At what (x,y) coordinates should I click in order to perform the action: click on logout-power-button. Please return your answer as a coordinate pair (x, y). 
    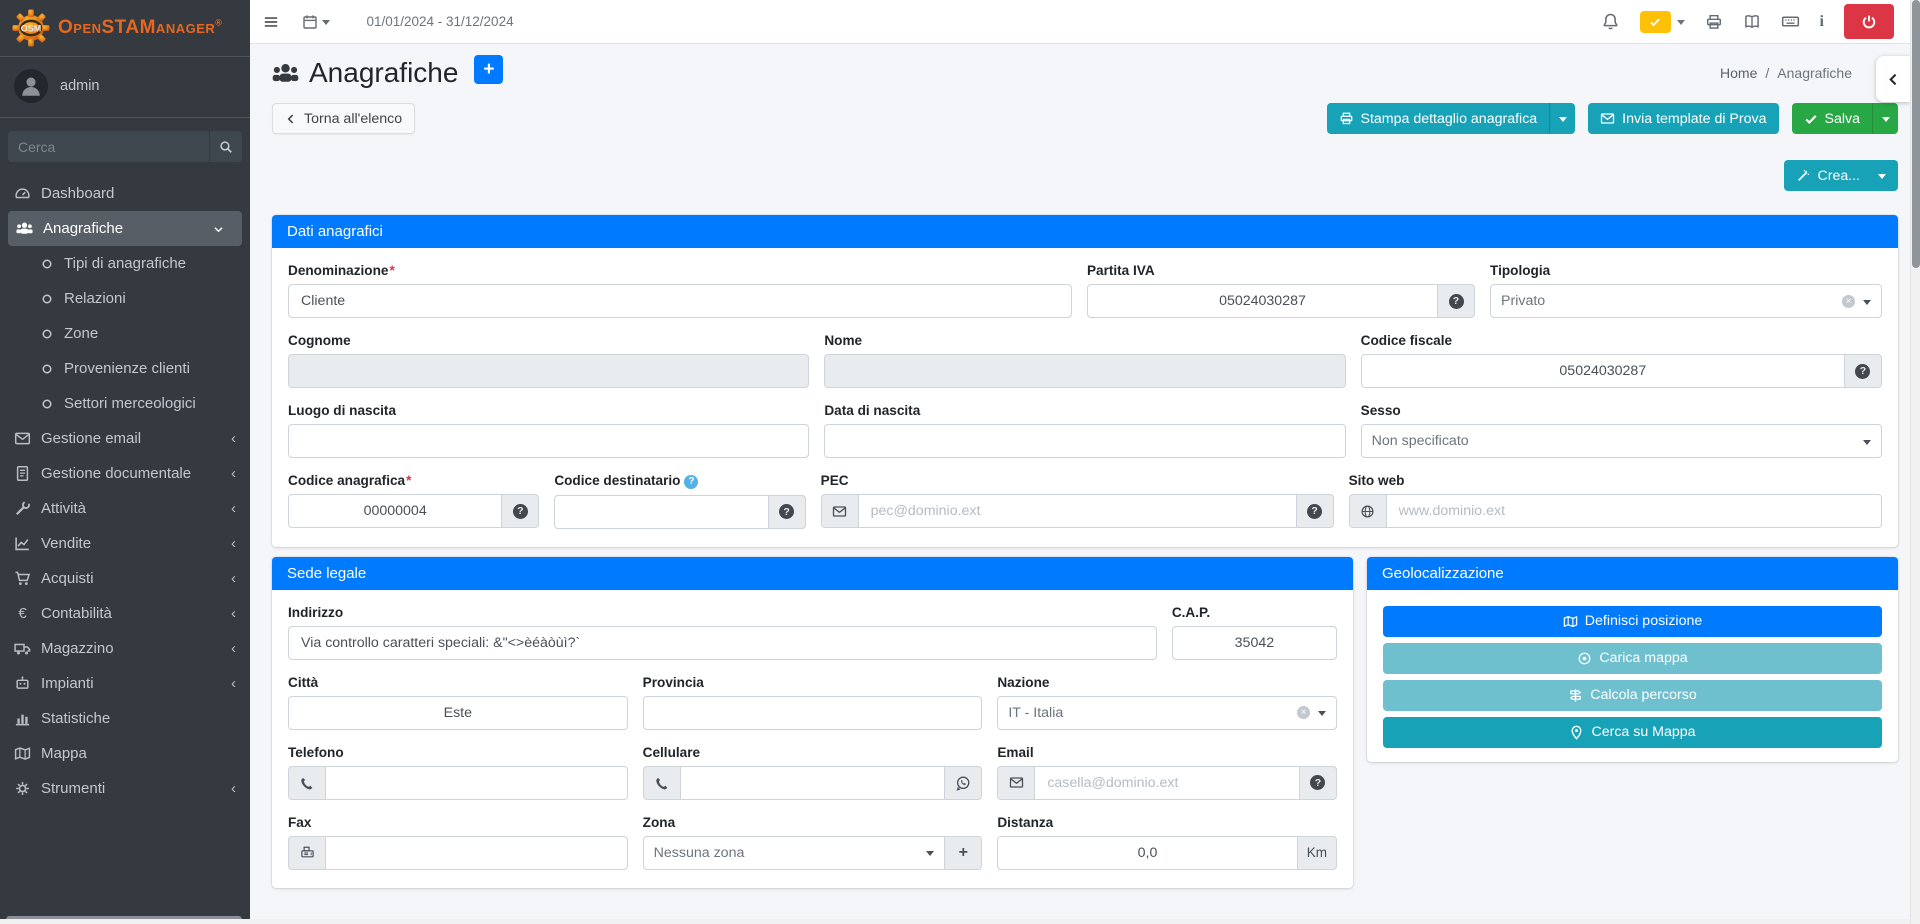
    Looking at the image, I should click on (1869, 21).